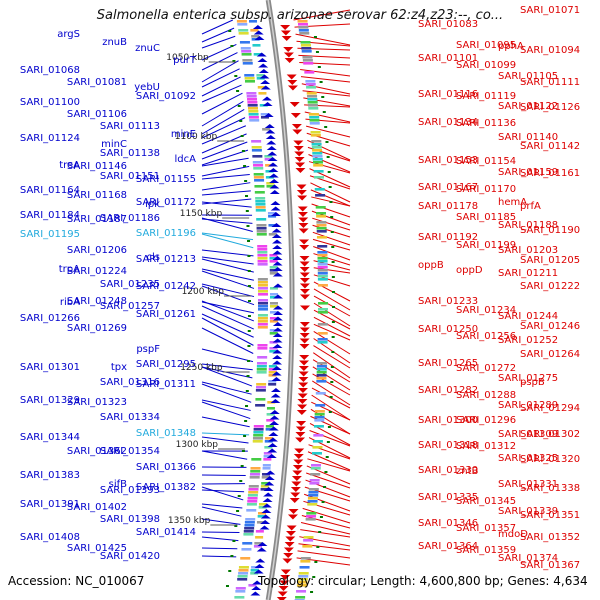 The image size is (600, 600). What do you see at coordinates (528, 172) in the screenshot?
I see `gene-label: SARI_01159` at bounding box center [528, 172].